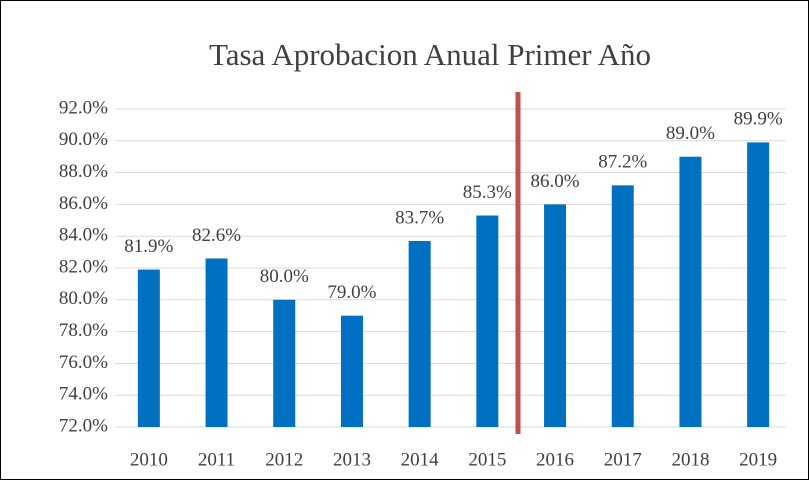 The image size is (809, 480). What do you see at coordinates (758, 119) in the screenshot?
I see `value-label: 89.9%` at bounding box center [758, 119].